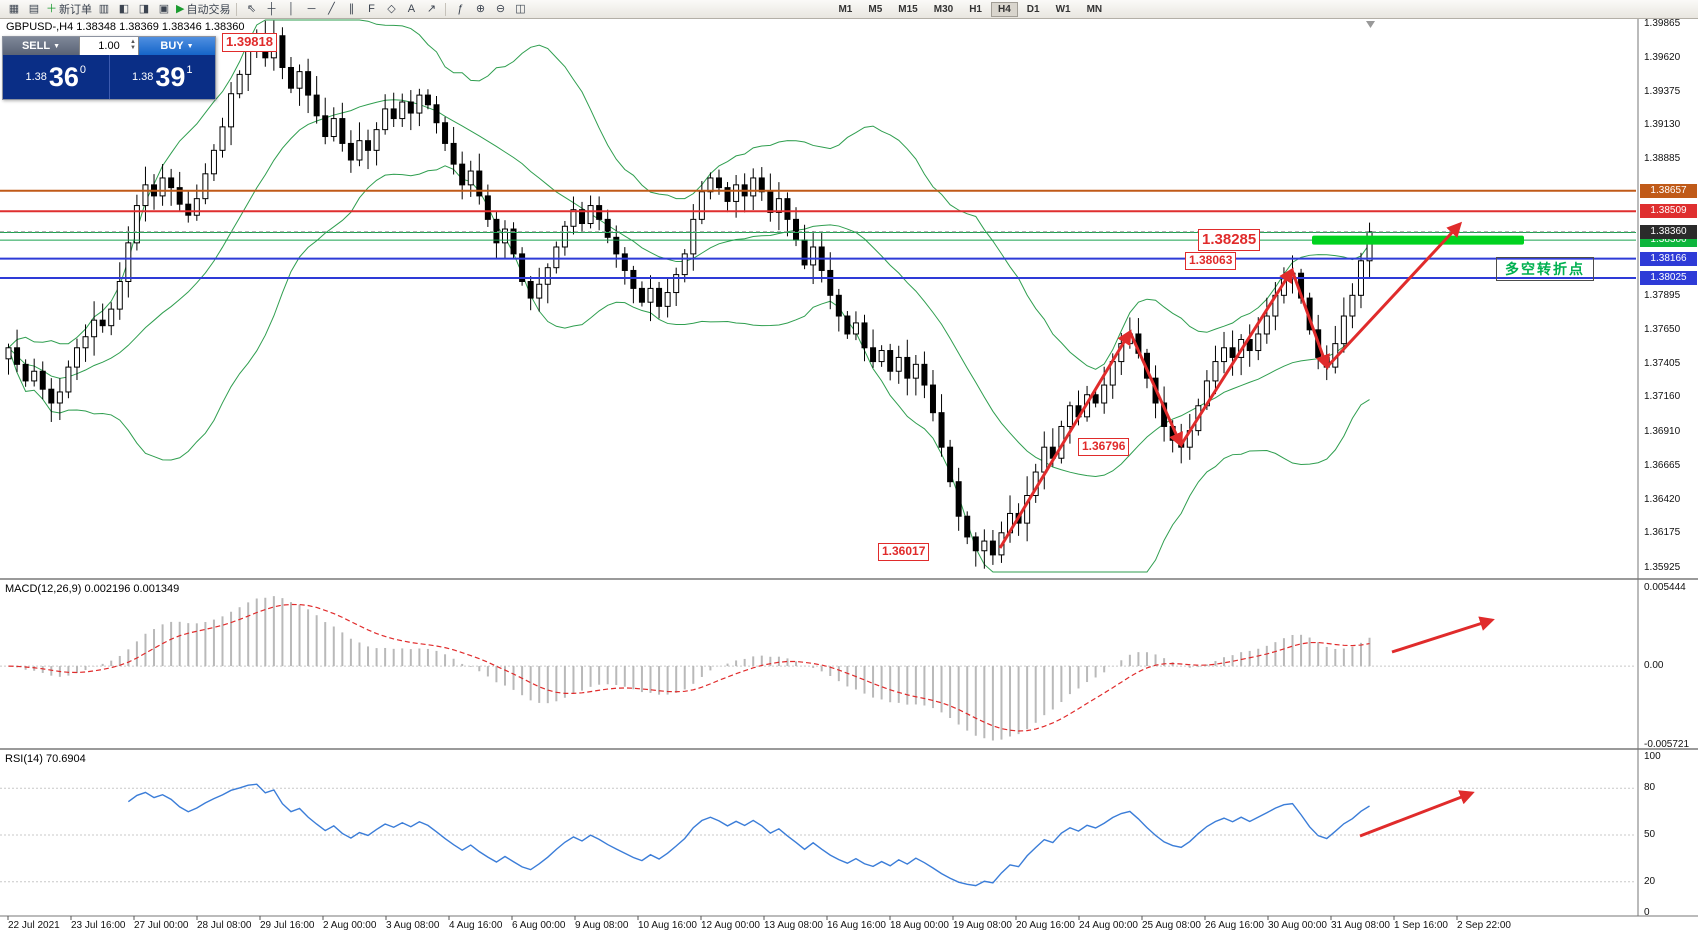  I want to click on text-tool: A, so click(411, 9).